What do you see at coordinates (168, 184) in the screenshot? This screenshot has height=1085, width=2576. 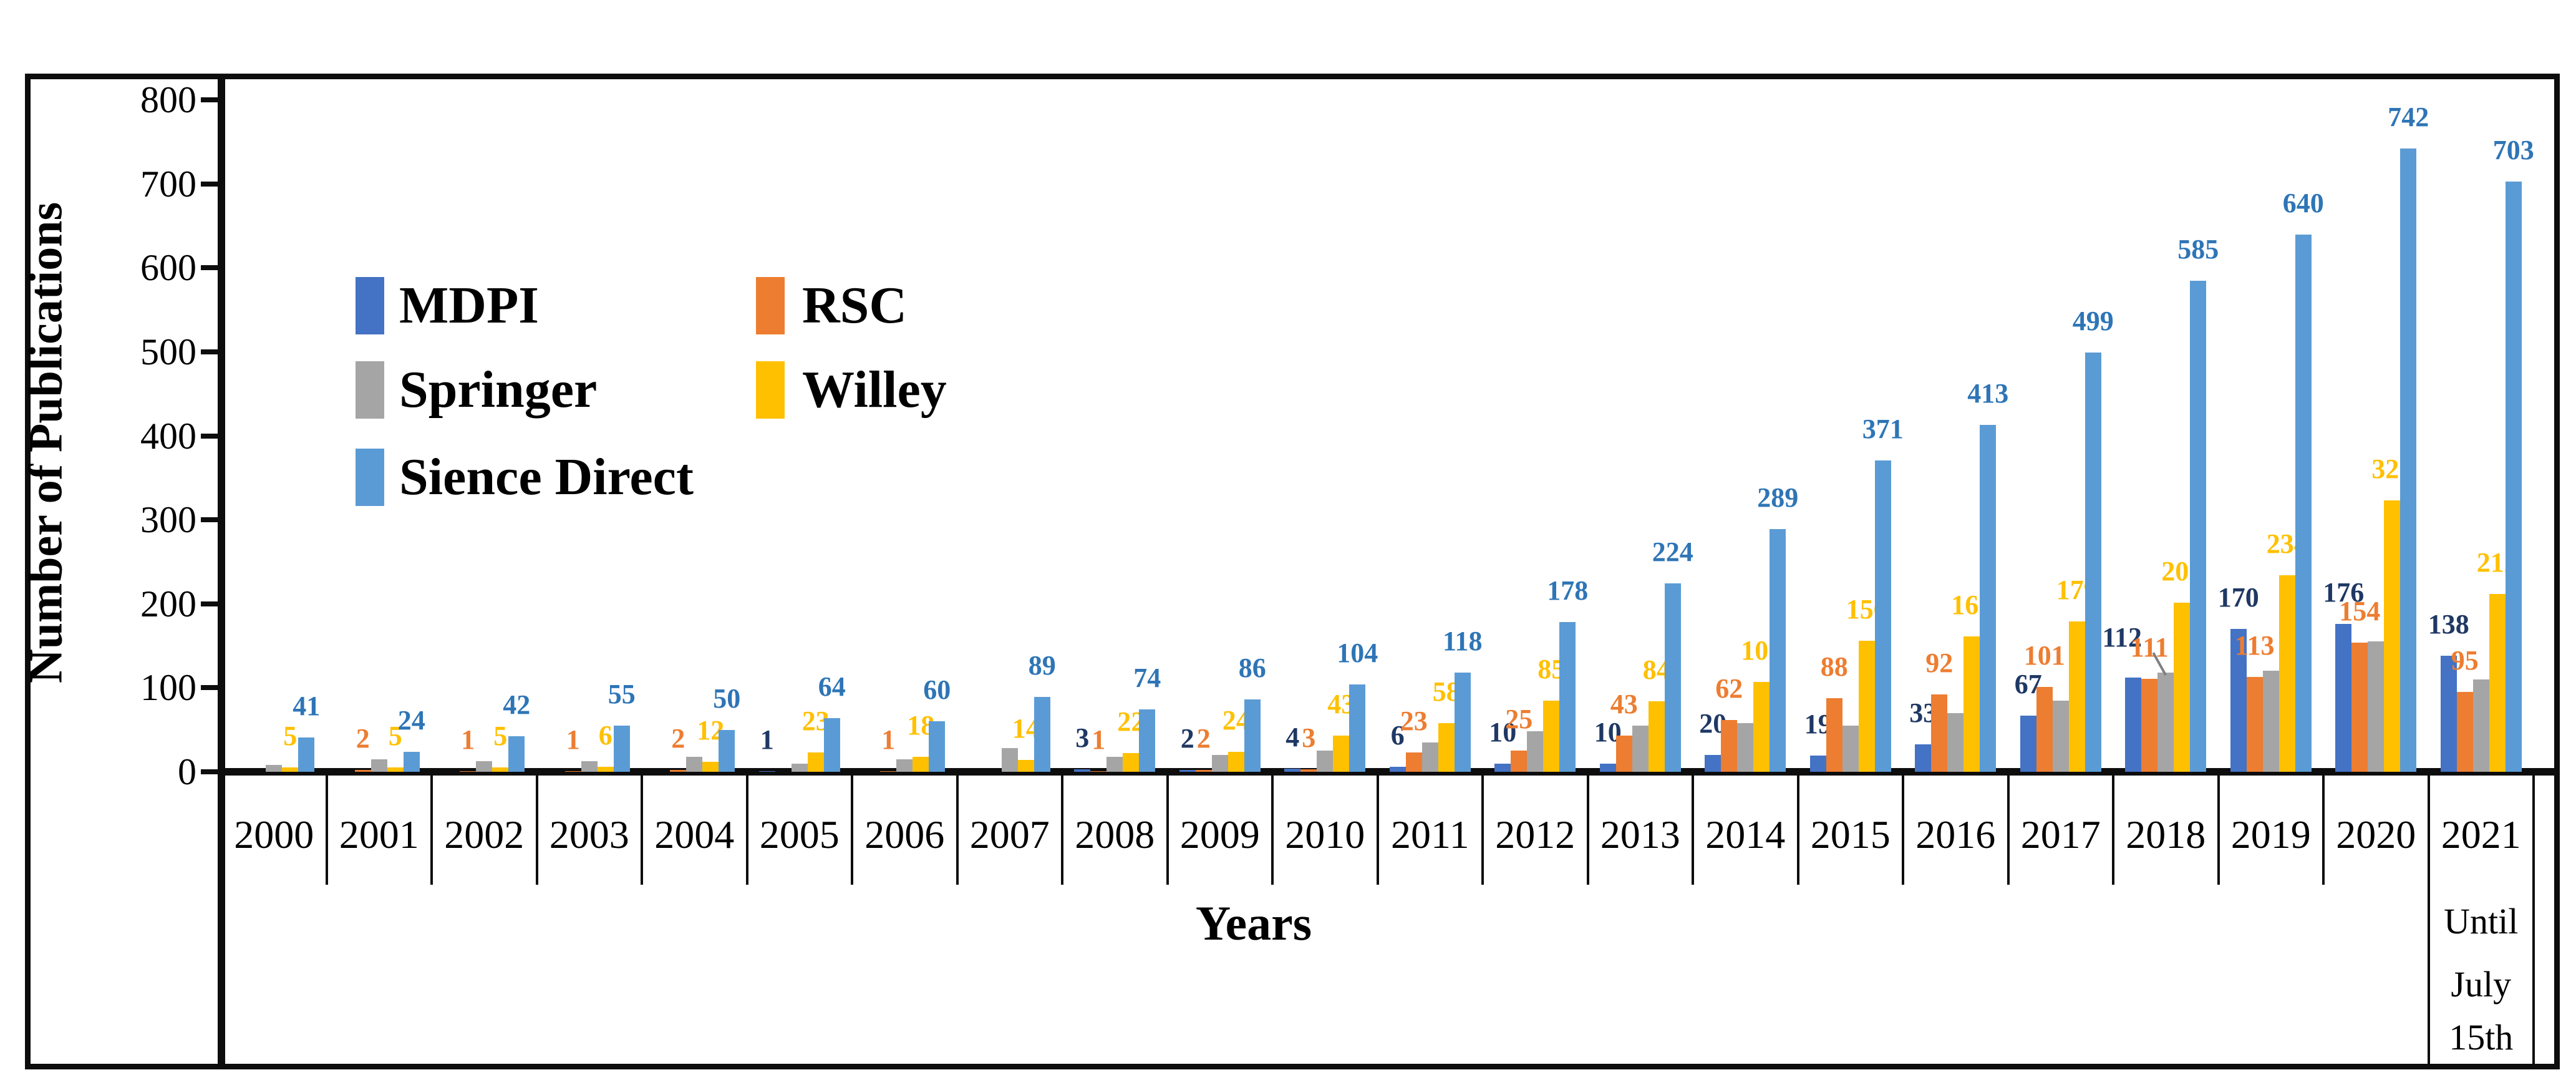 I see `y-tick-label-700: 700` at bounding box center [168, 184].